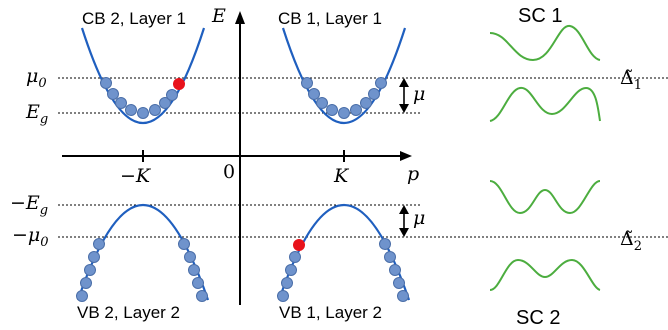 The width and height of the screenshot is (668, 330). Describe the element at coordinates (545, 197) in the screenshot. I see `sc2-upper-curve` at that location.